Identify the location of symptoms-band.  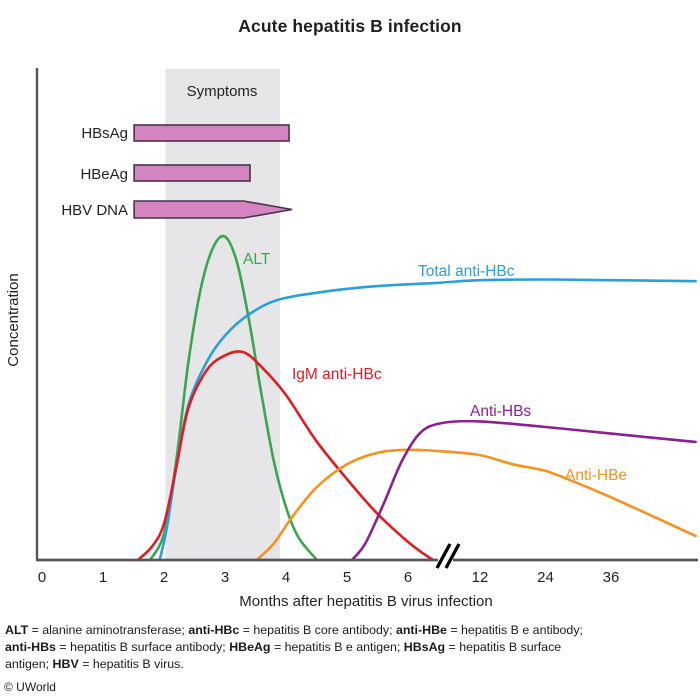
(222, 314).